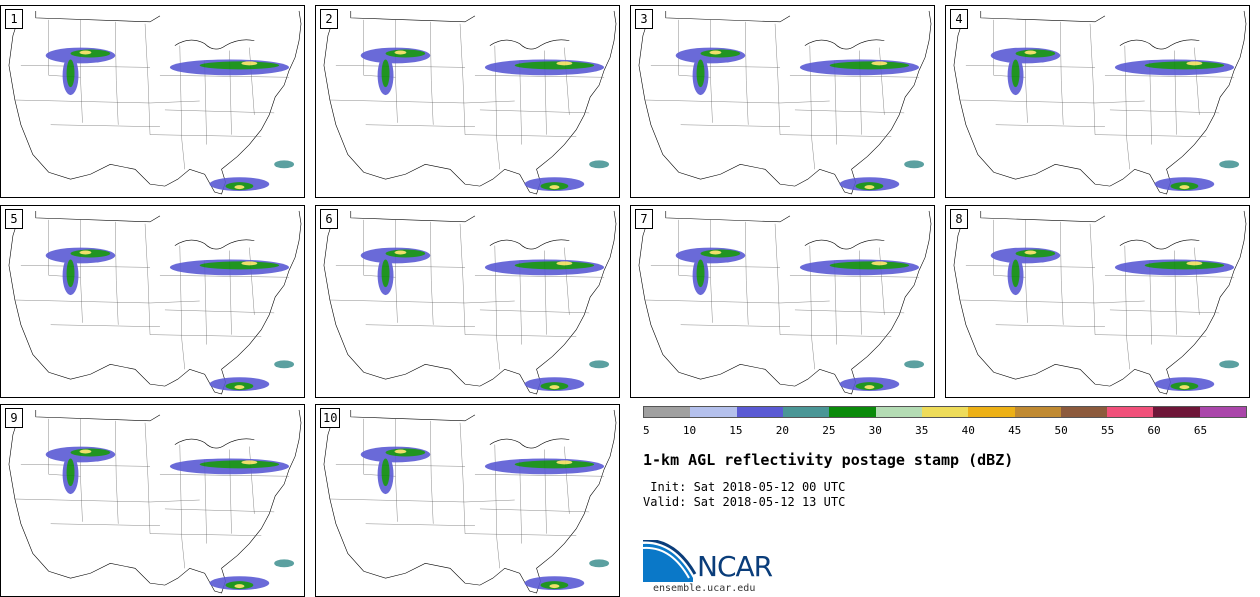 This screenshot has height=597, width=1260. Describe the element at coordinates (670, 561) in the screenshot. I see `ncar-logo-swoosh-icon` at that location.